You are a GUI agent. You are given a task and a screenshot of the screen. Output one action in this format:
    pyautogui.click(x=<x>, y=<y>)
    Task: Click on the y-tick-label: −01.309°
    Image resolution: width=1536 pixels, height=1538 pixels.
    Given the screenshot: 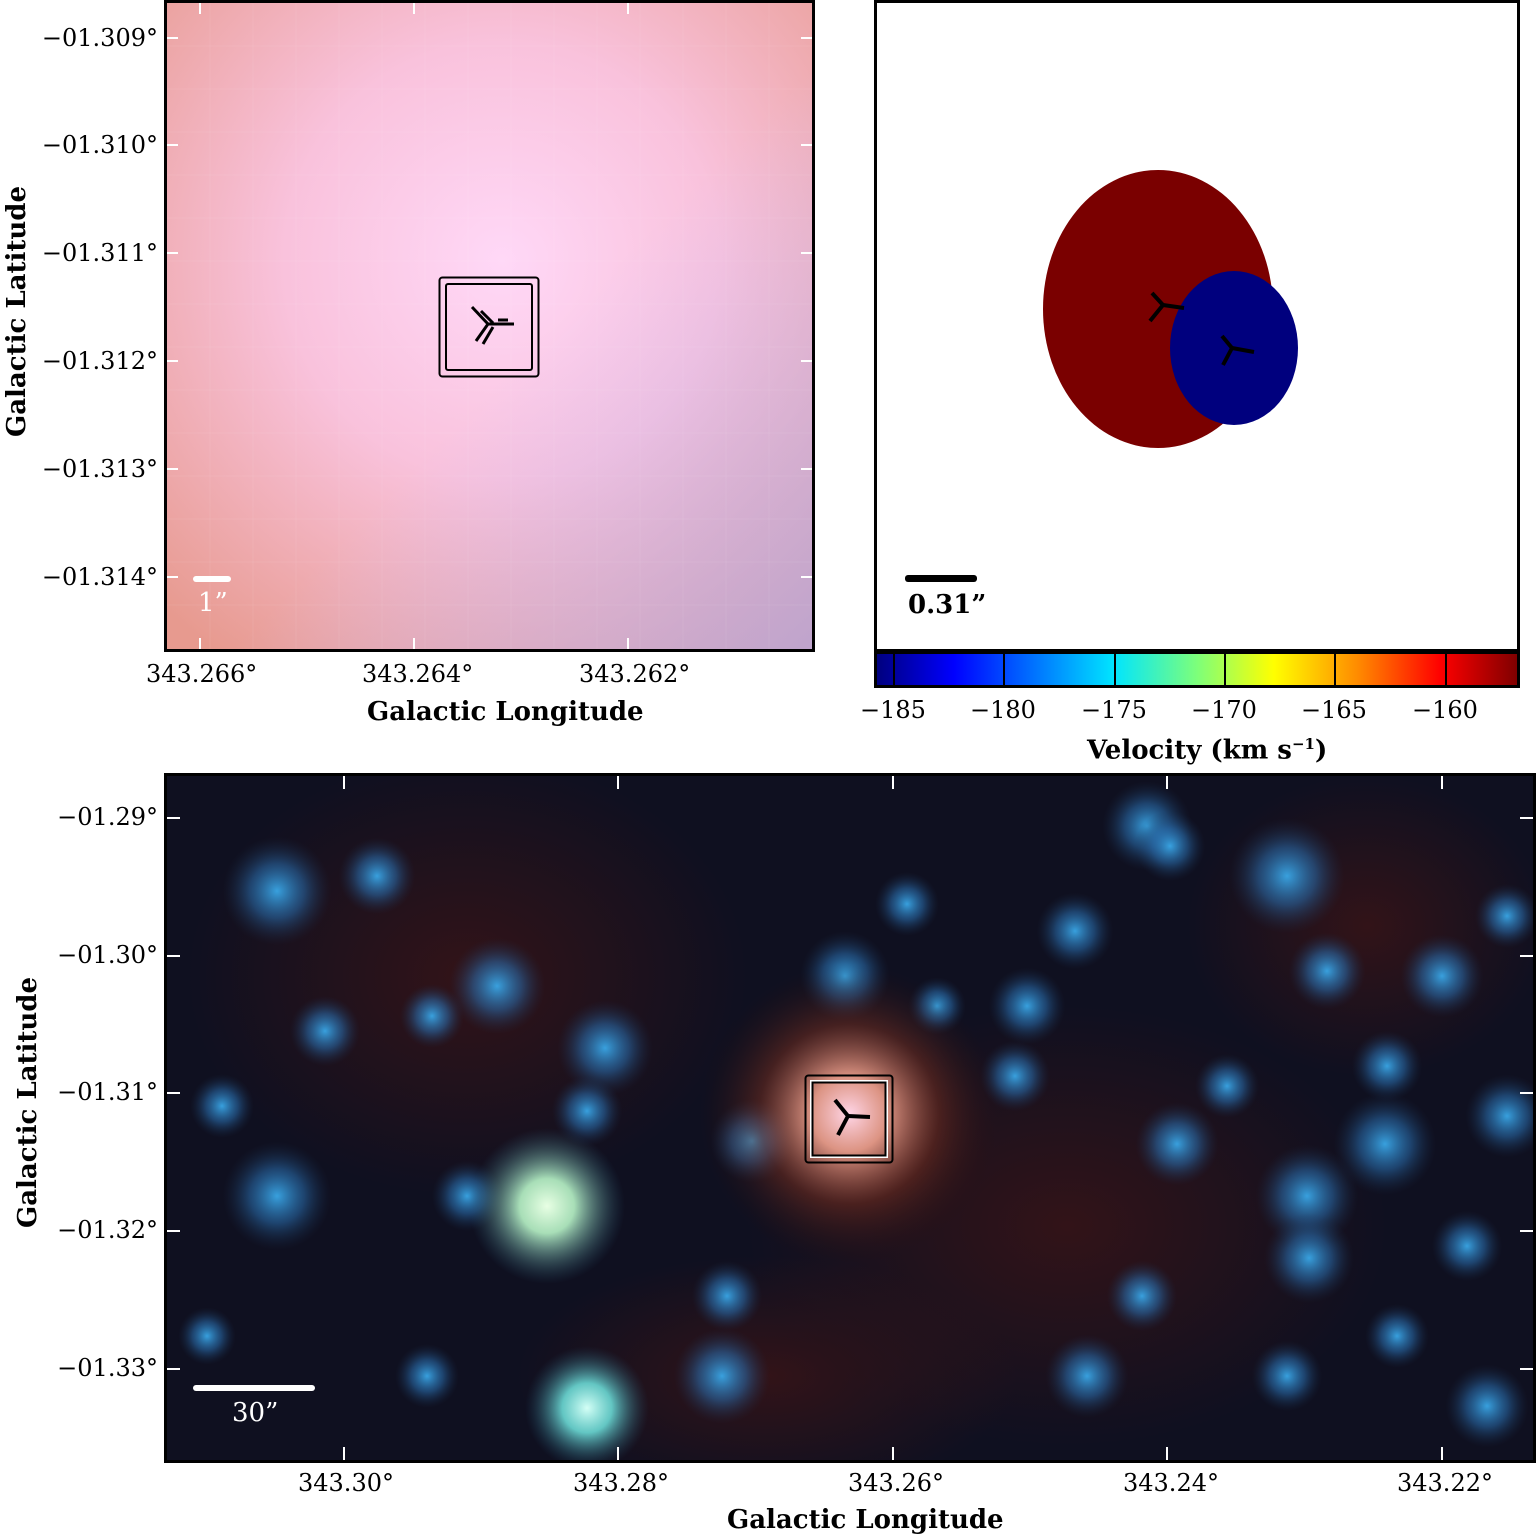 What is the action you would take?
    pyautogui.click(x=99, y=38)
    